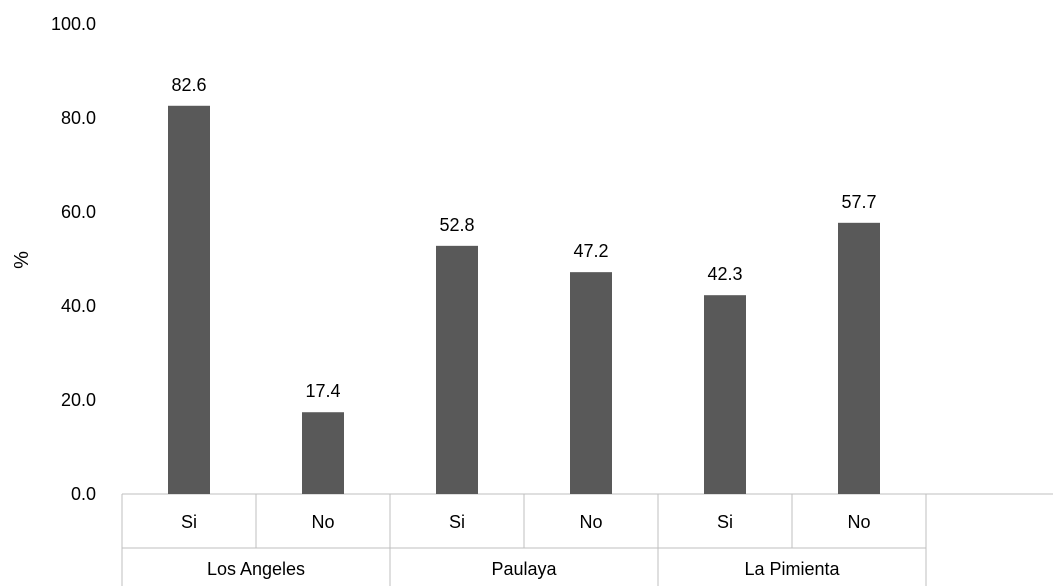 The width and height of the screenshot is (1053, 586). I want to click on group-label: Paulaya, so click(524, 569).